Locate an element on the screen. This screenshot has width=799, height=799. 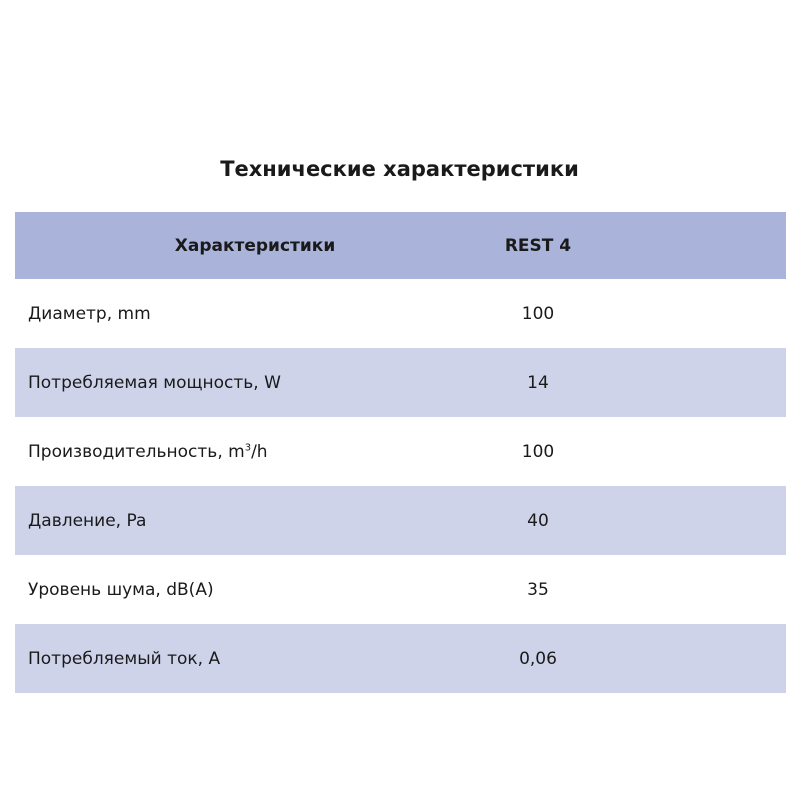
row-value: 35 is located at coordinates (538, 589).